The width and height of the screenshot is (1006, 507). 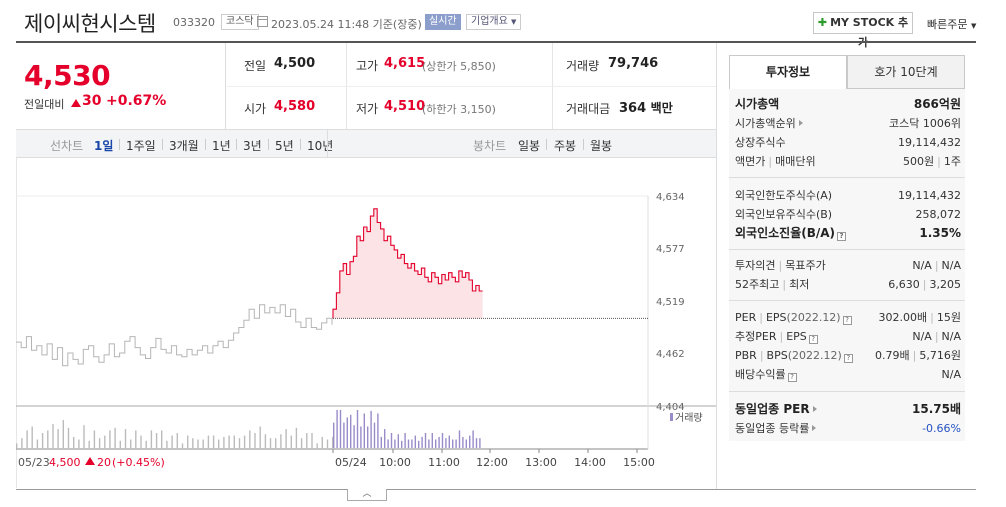 I want to click on foreign-hold-label: 외국인보유주식수(B), so click(x=784, y=214).